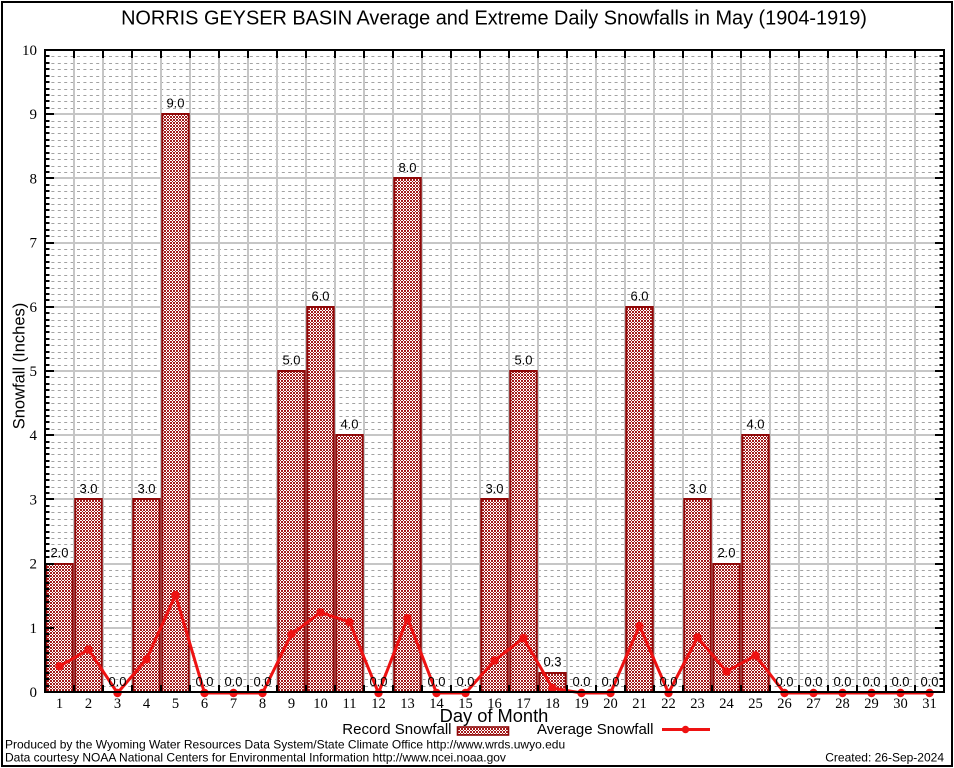 The width and height of the screenshot is (954, 768). Describe the element at coordinates (436, 704) in the screenshot. I see `svg-text: 14` at that location.